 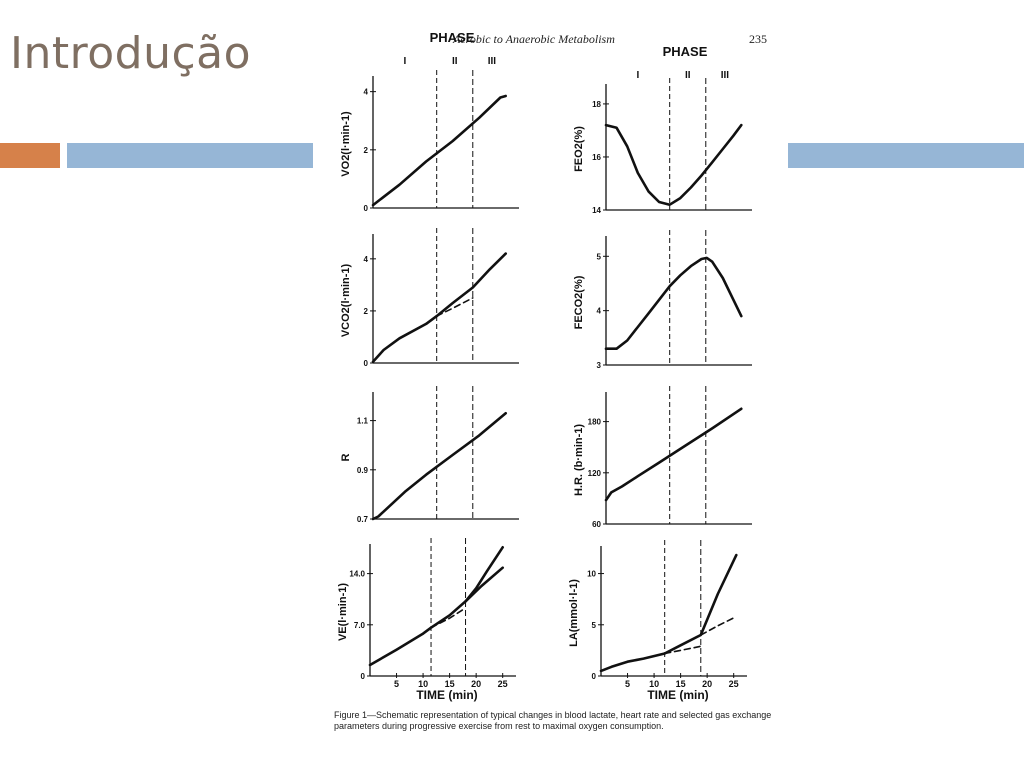 What do you see at coordinates (596, 104) in the screenshot?
I see `y-tick-label: 18` at bounding box center [596, 104].